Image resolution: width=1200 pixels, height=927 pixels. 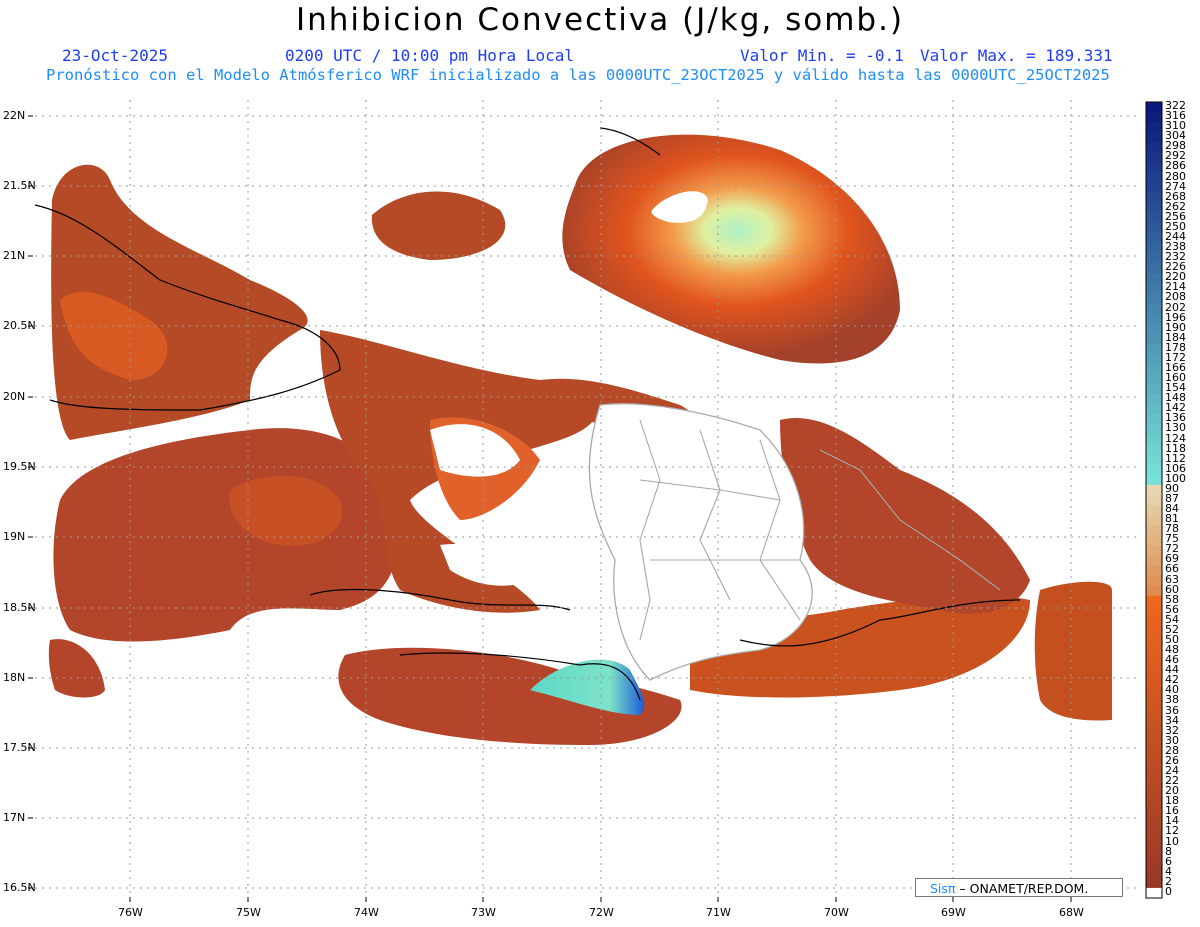 What do you see at coordinates (1168, 871) in the screenshot?
I see `colorbar-label: 4` at bounding box center [1168, 871].